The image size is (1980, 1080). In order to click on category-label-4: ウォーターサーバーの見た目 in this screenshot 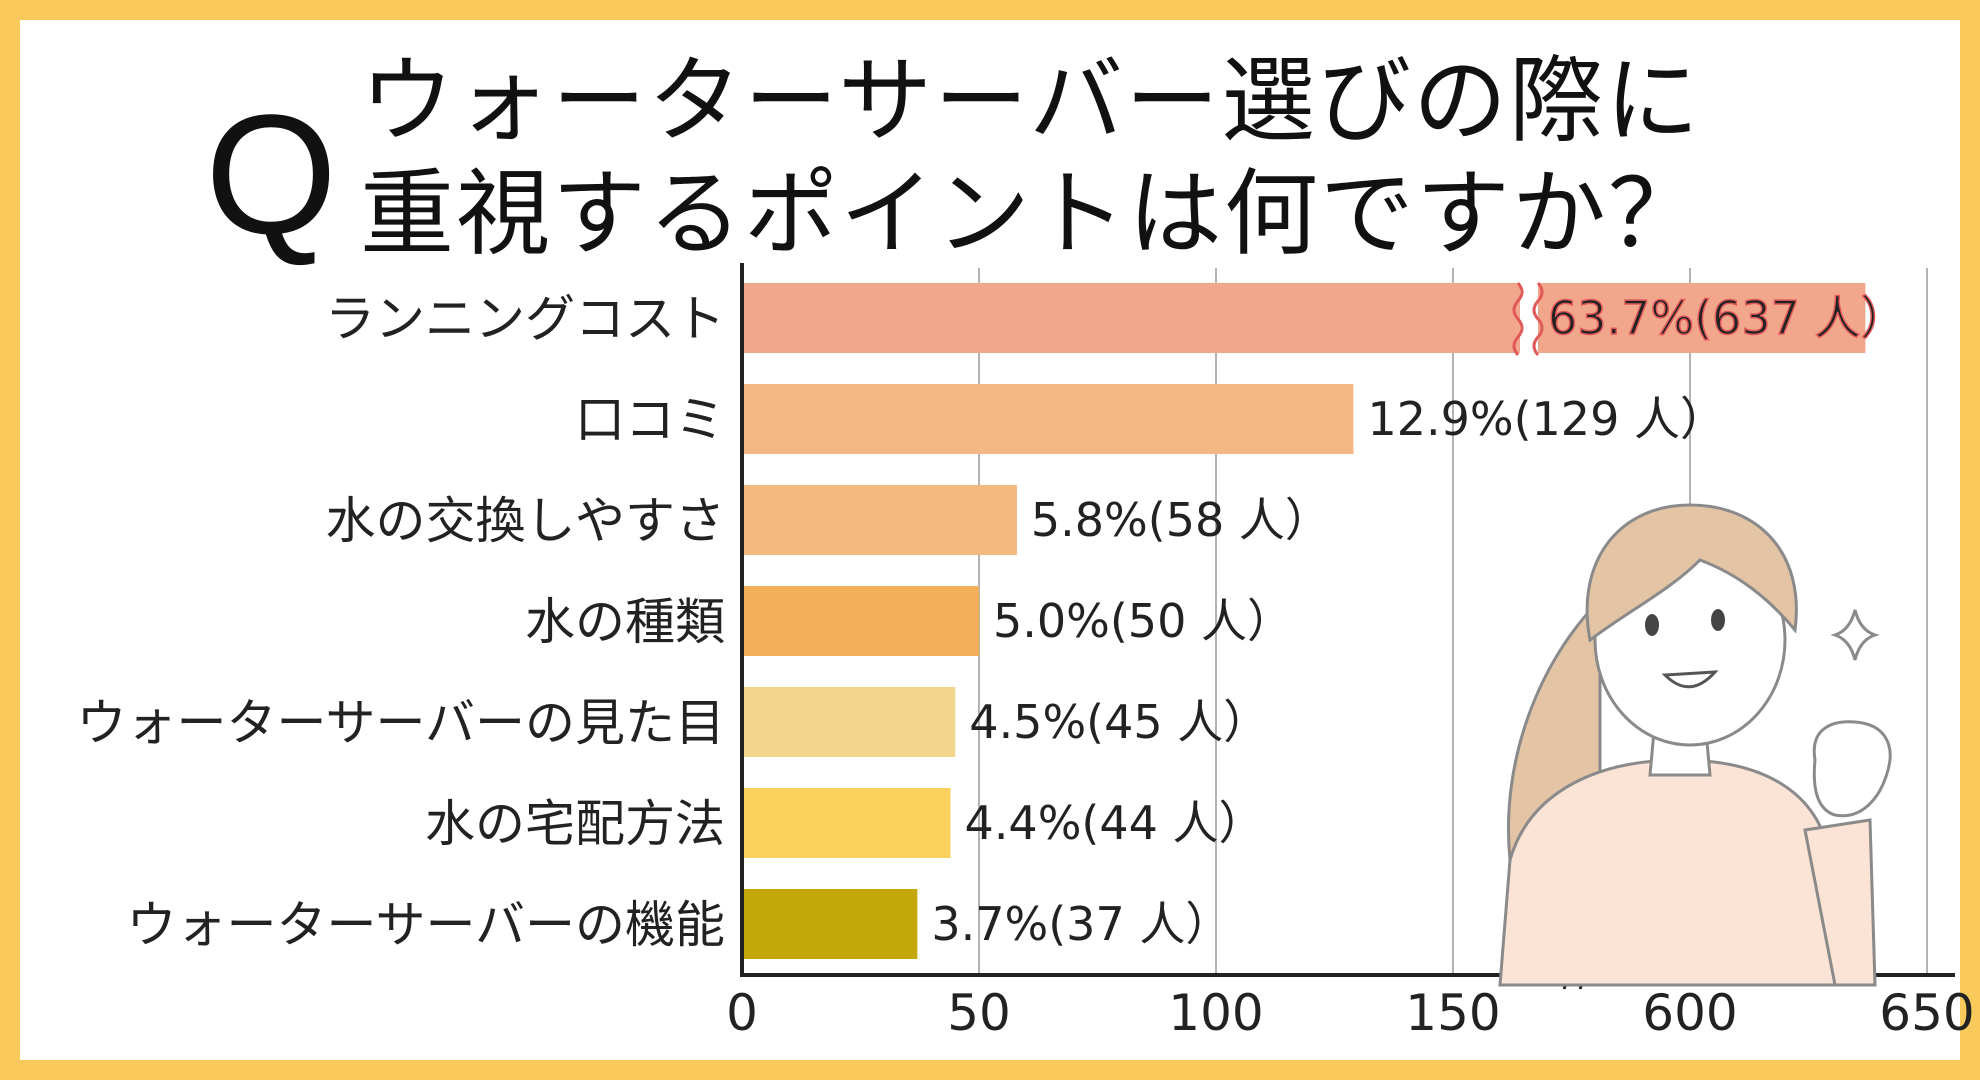, I will do `click(401, 723)`.